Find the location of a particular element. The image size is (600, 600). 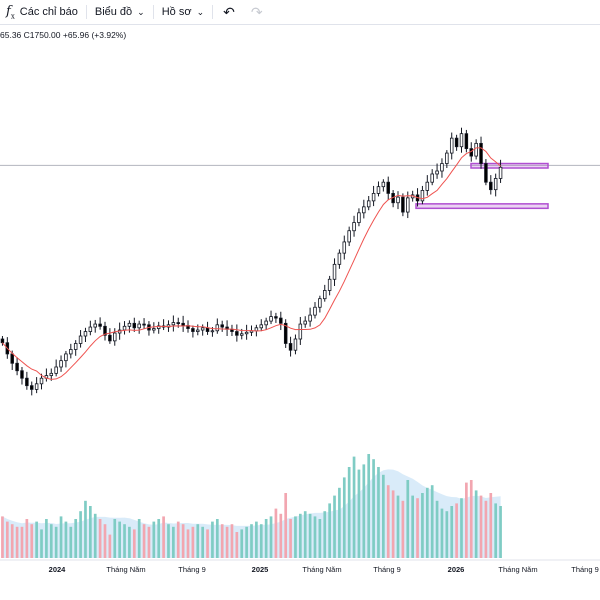

x-axis-label: 2026 is located at coordinates (456, 569).